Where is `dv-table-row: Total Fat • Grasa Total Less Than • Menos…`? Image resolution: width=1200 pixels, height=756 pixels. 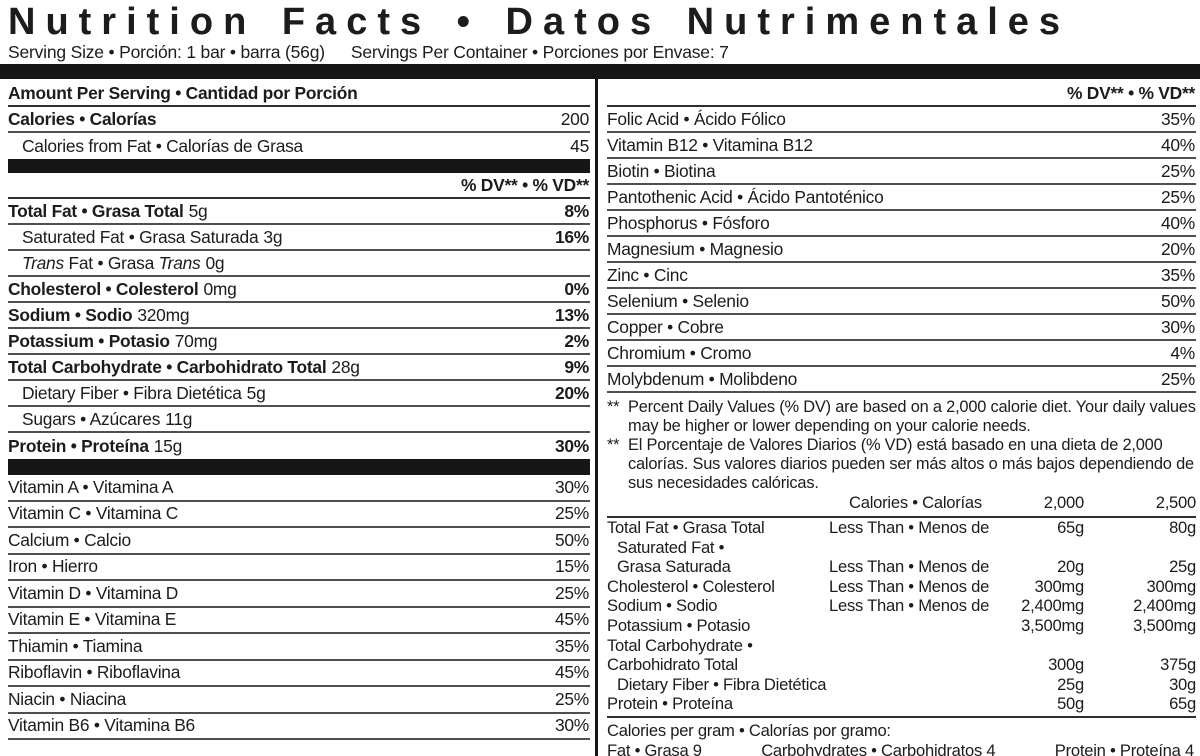
dv-table-row: Total Fat • Grasa Total Less Than • Menos… is located at coordinates (901, 528).